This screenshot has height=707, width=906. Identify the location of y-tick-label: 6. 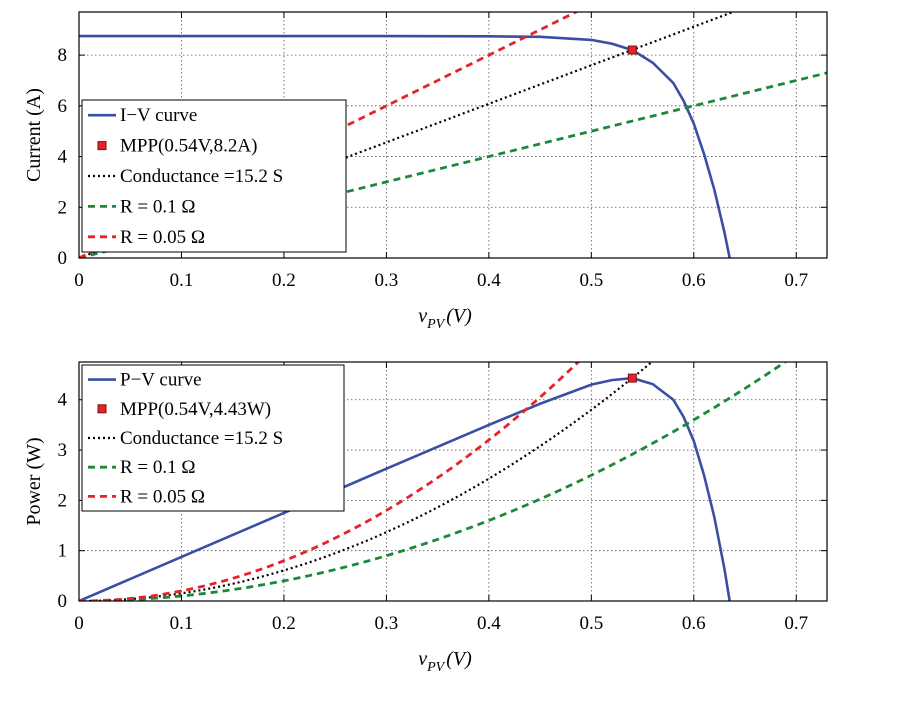
(63, 106).